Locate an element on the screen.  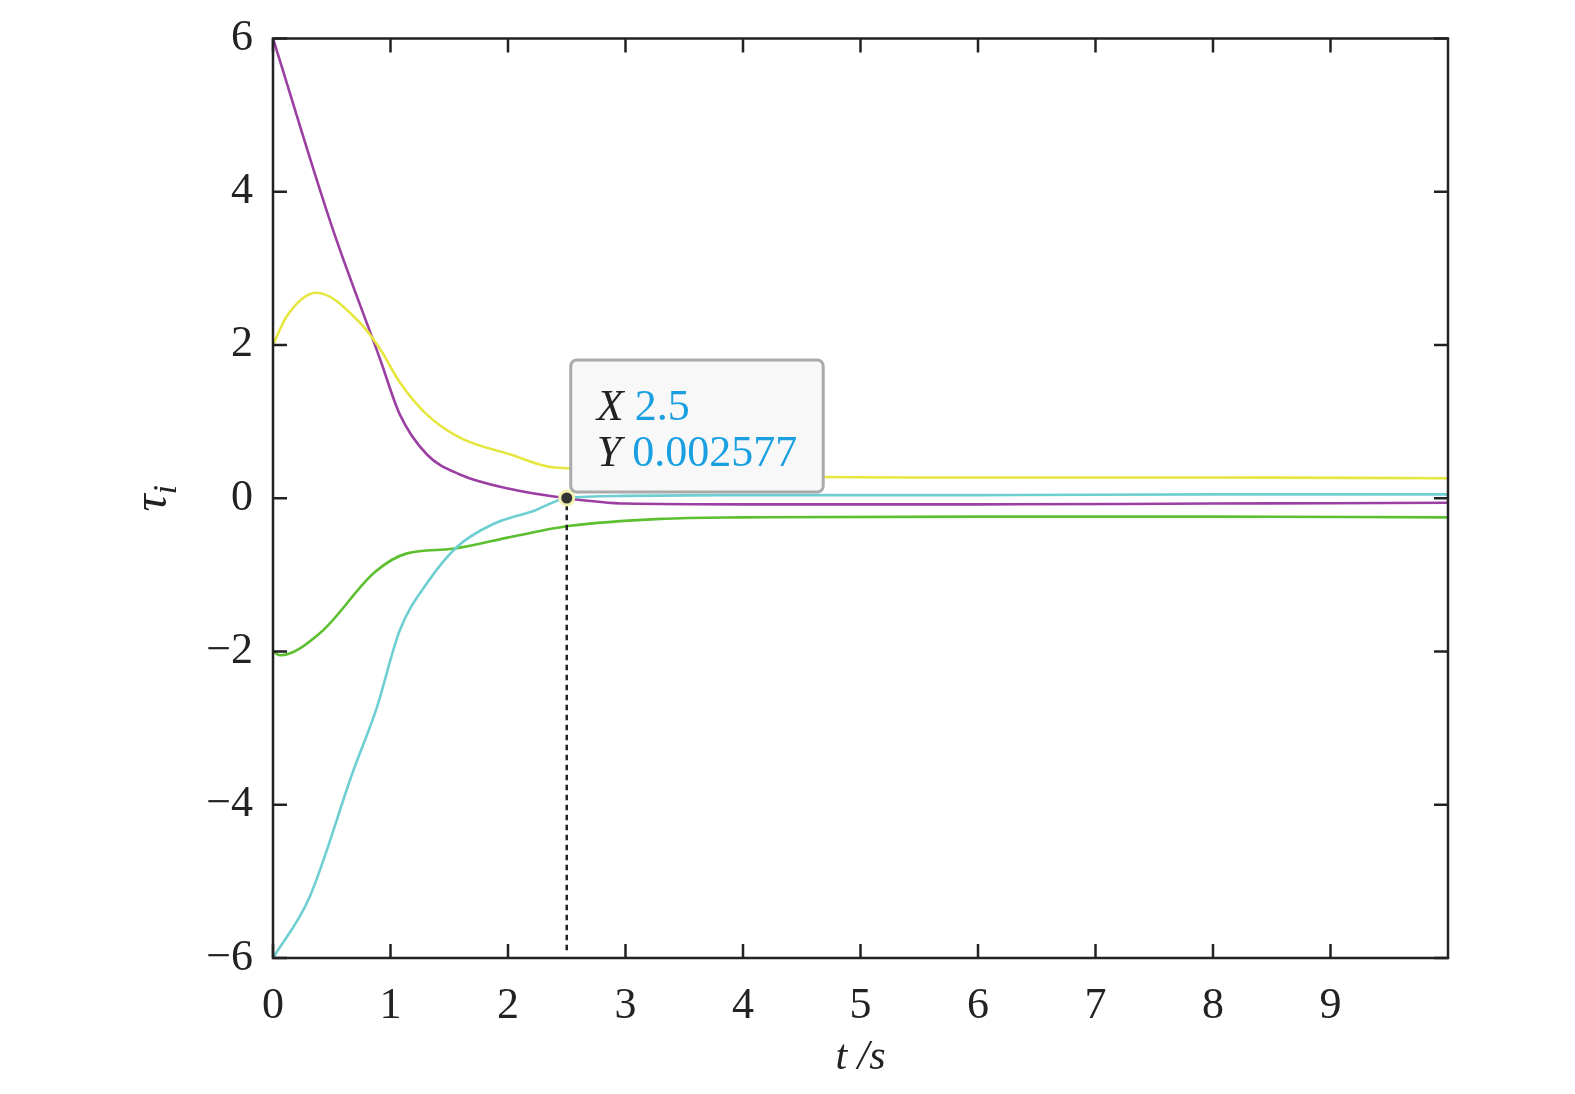
x-axis-title: t /s is located at coordinates (860, 1055).